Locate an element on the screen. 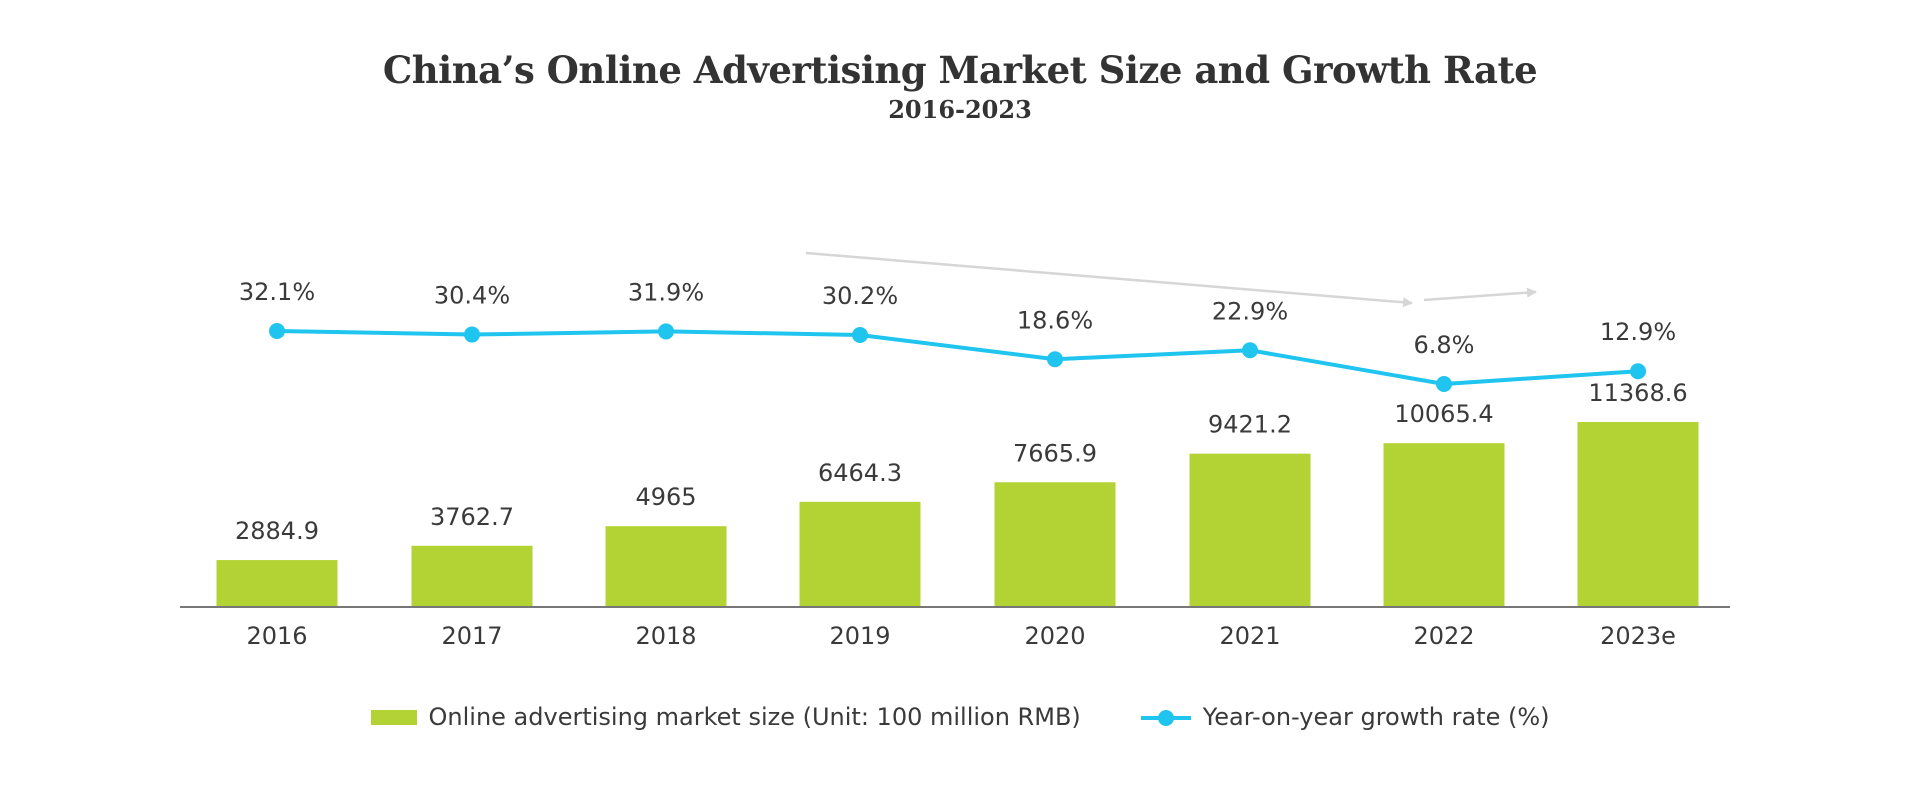 This screenshot has width=1920, height=800. bar-2022 is located at coordinates (1444, 525).